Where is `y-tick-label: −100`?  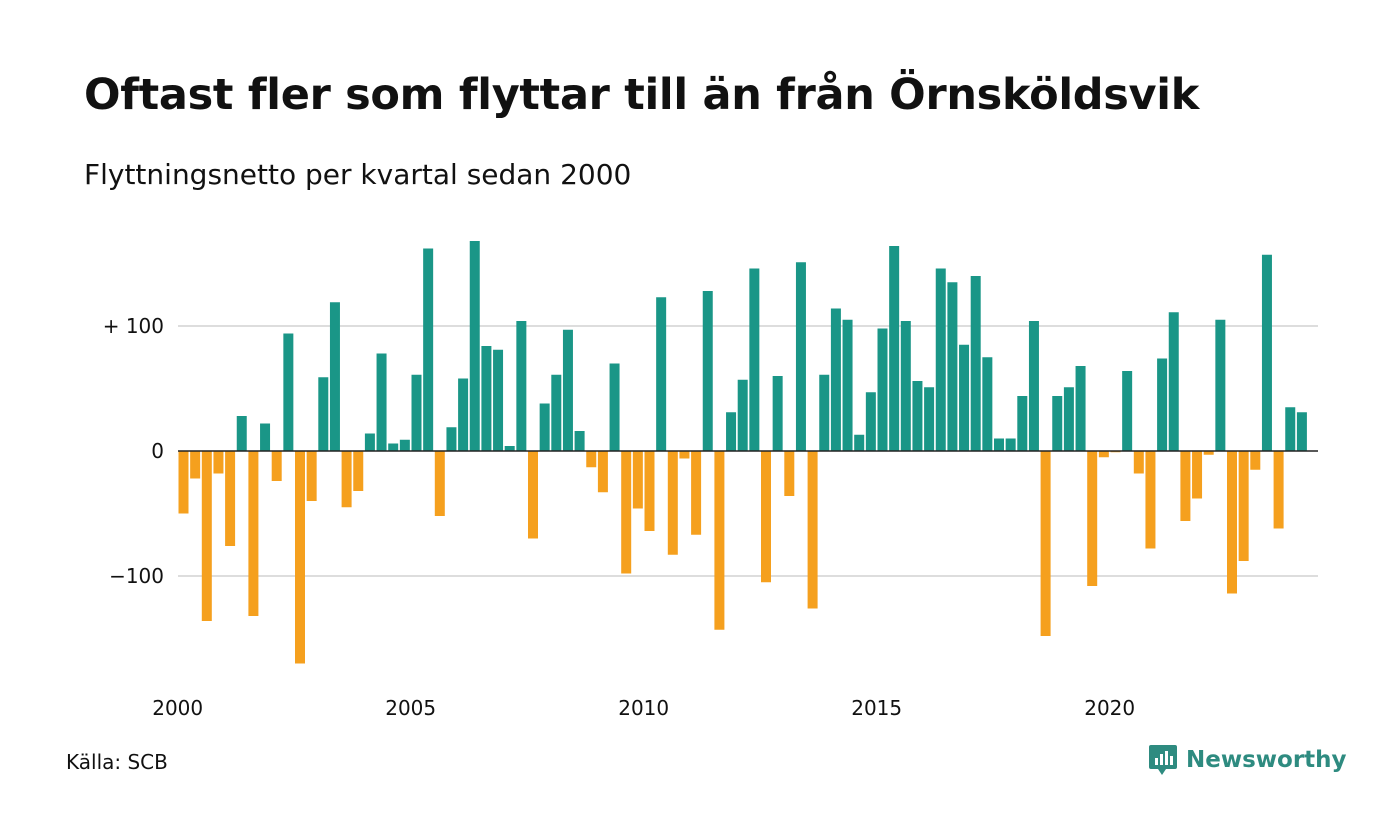
y-tick-label: −100 is located at coordinates (136, 576).